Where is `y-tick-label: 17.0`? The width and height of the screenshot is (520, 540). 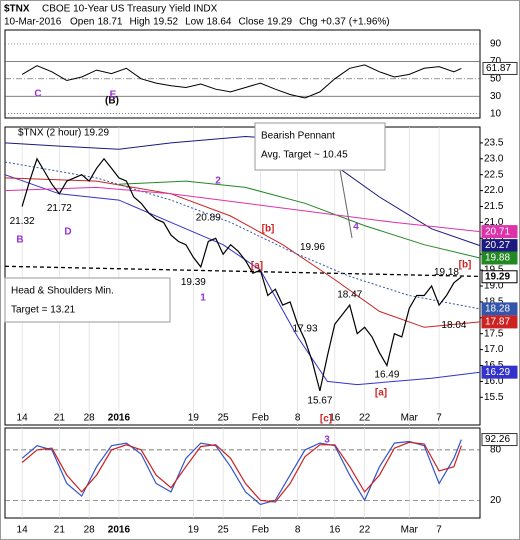
y-tick-label: 17.0 is located at coordinates (494, 349).